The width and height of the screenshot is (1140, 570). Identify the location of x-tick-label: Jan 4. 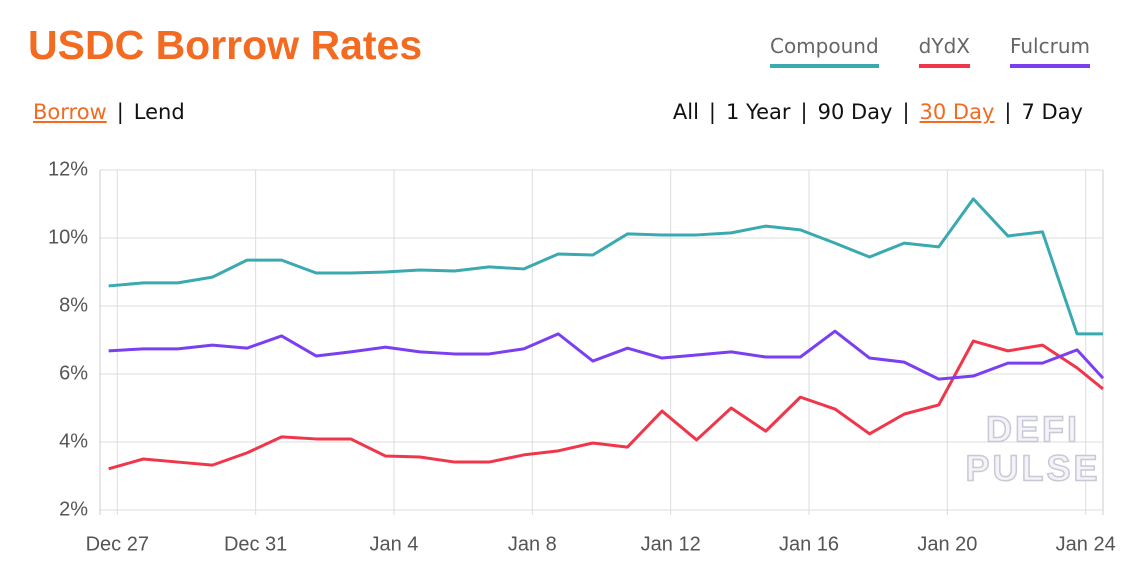
(394, 544).